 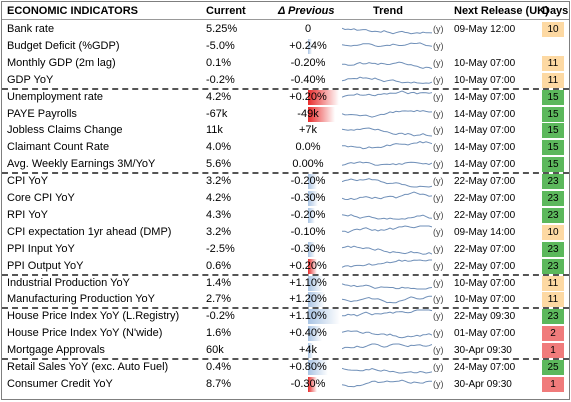 I want to click on indicator-name: Claimant Count Rate, so click(x=58, y=147).